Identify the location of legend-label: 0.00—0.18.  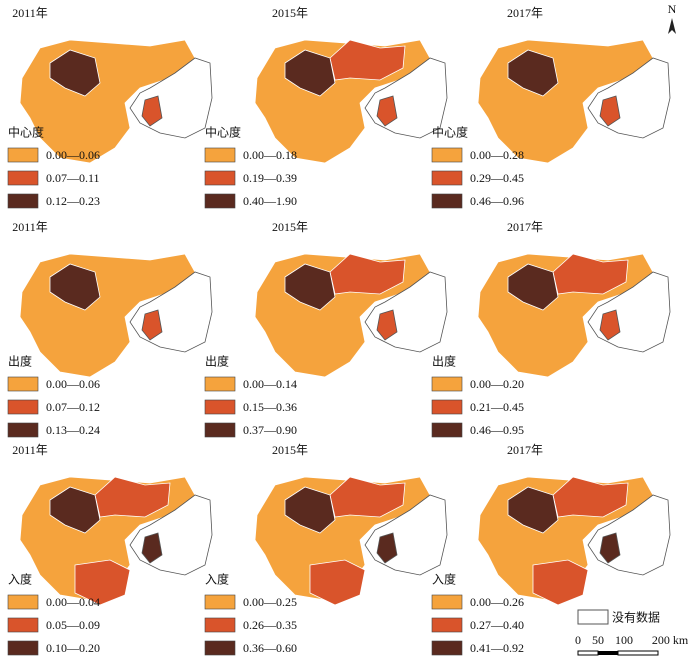
(270, 155).